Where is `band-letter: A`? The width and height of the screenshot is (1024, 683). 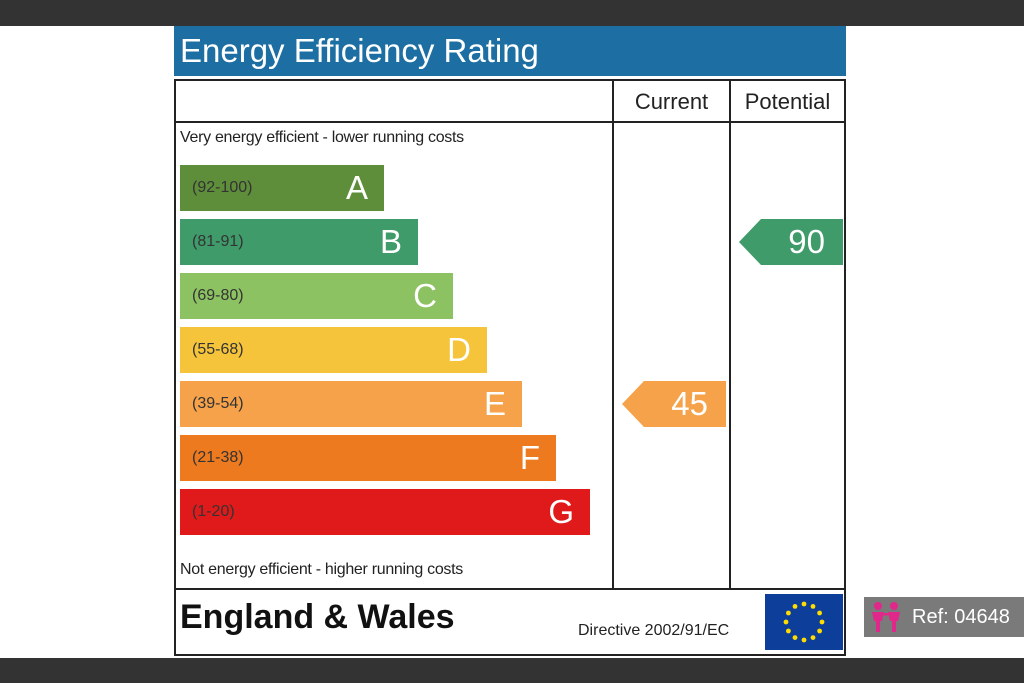
band-letter: A is located at coordinates (356, 187).